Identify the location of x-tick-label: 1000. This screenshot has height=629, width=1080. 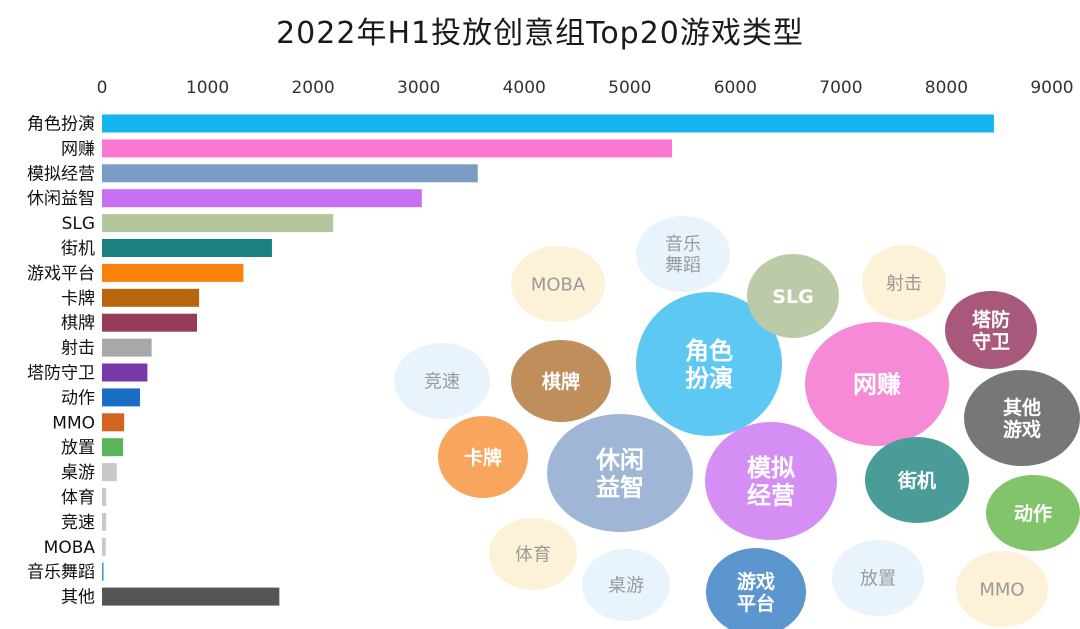
(207, 88).